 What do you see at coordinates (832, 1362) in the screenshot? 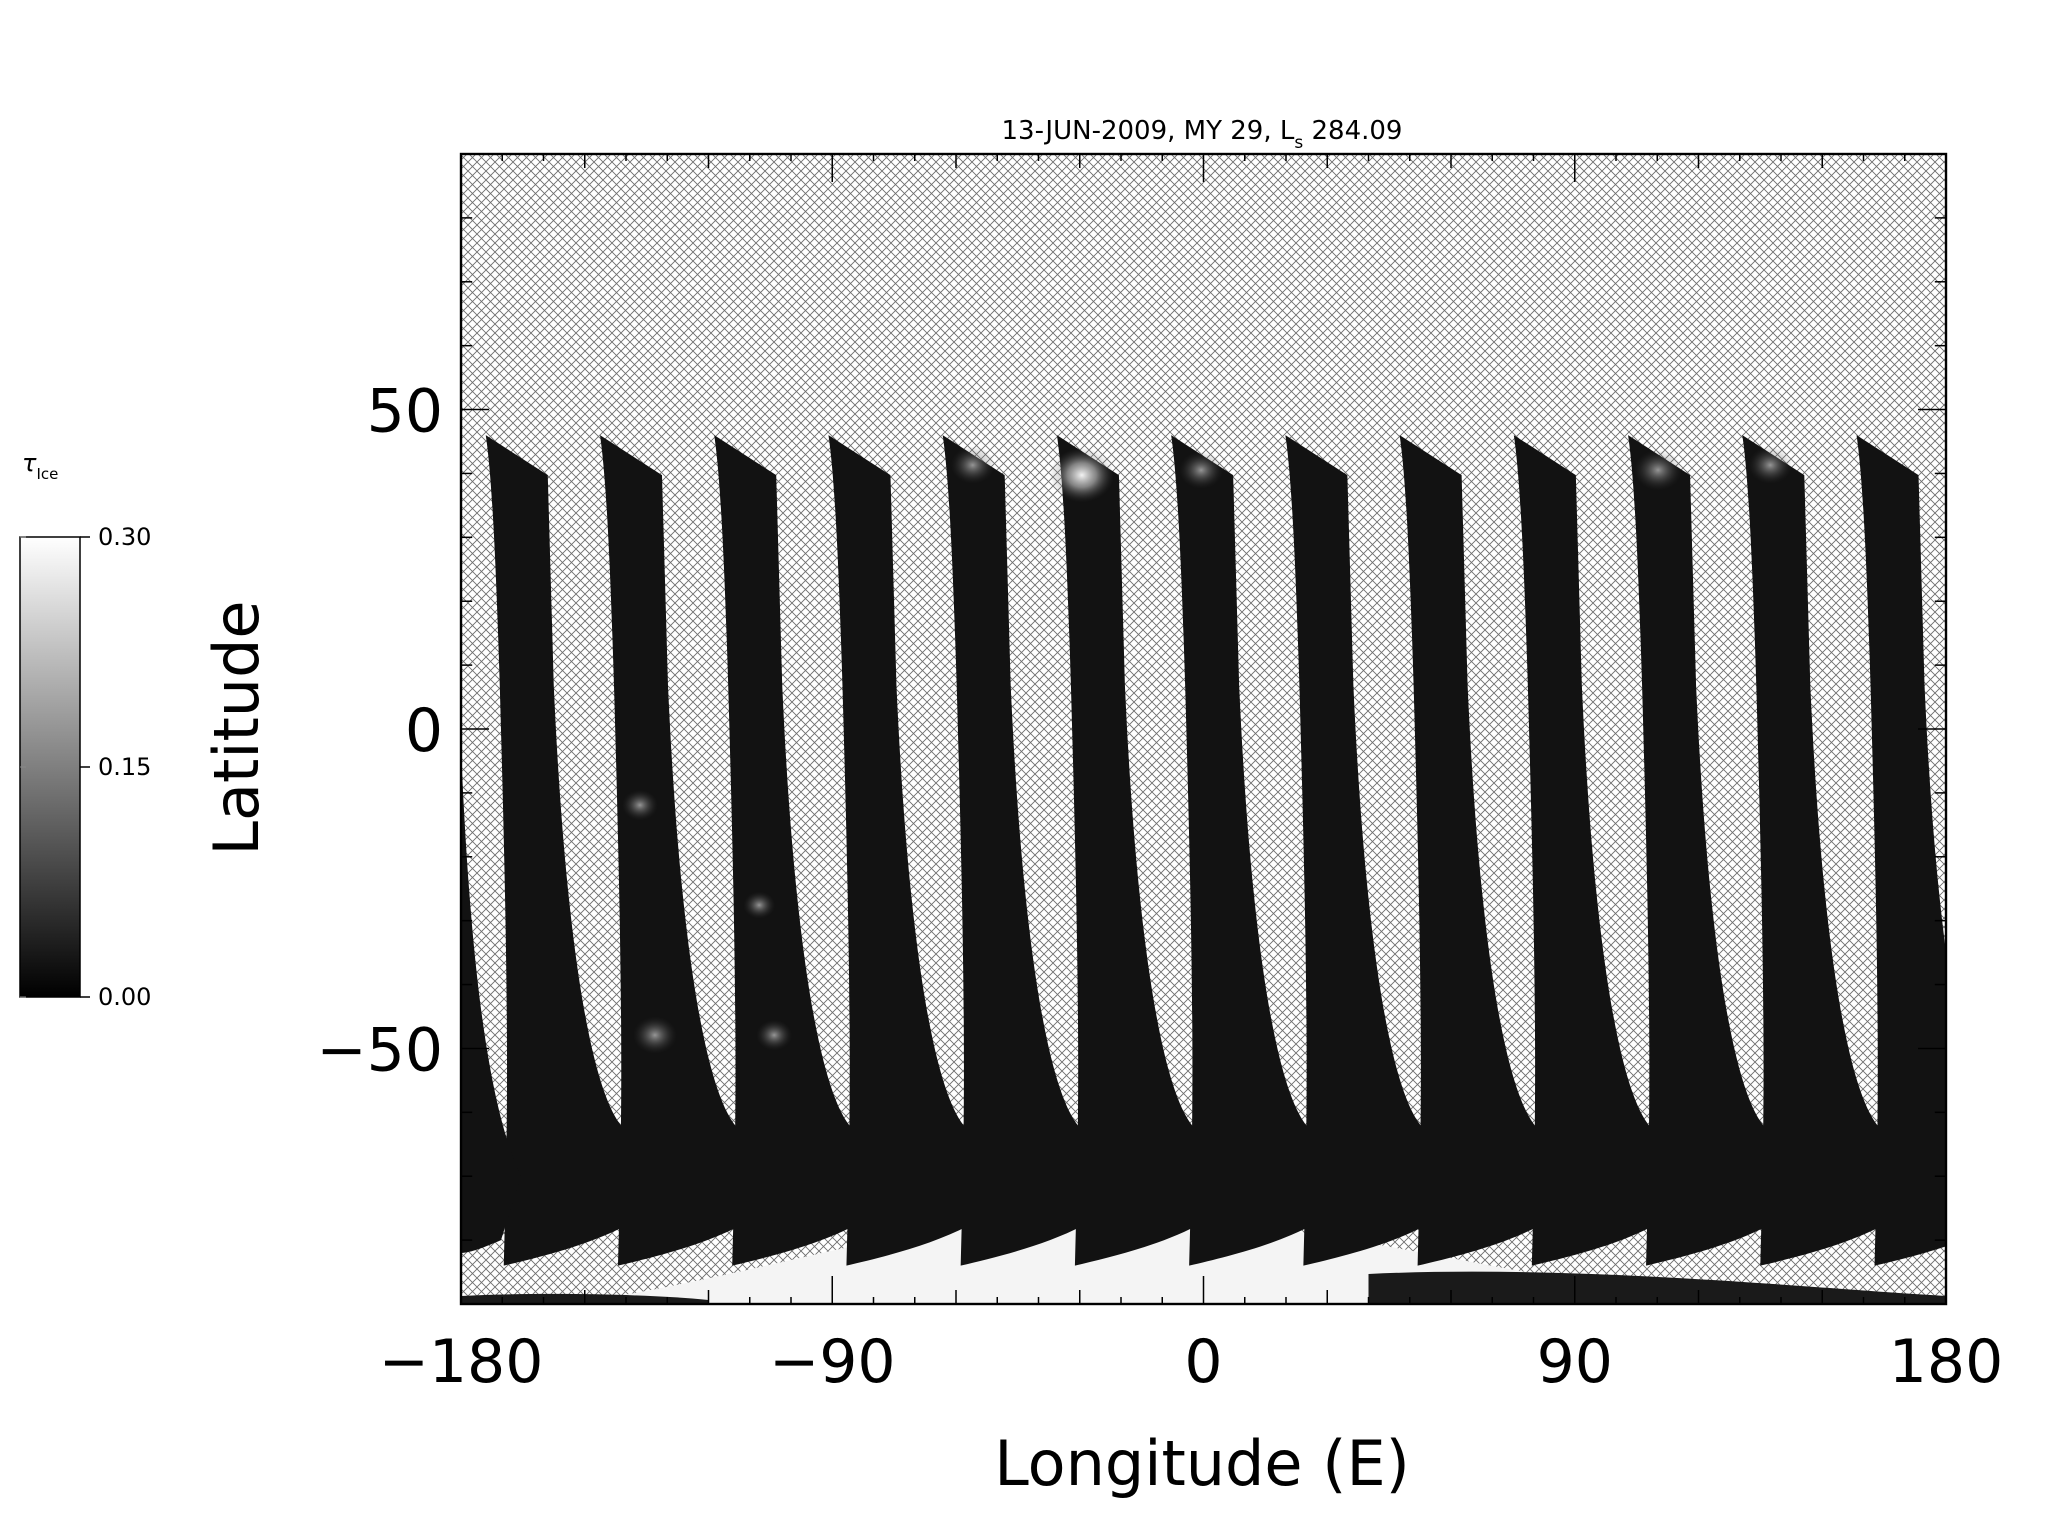
I see `x-tick-label: −90` at bounding box center [832, 1362].